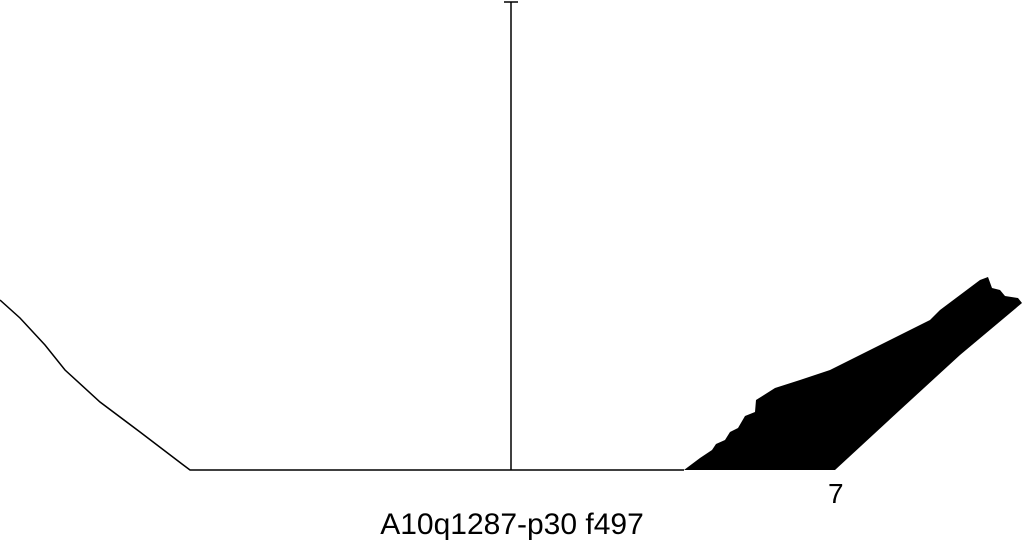  What do you see at coordinates (836, 493) in the screenshot?
I see `profile-number: 7` at bounding box center [836, 493].